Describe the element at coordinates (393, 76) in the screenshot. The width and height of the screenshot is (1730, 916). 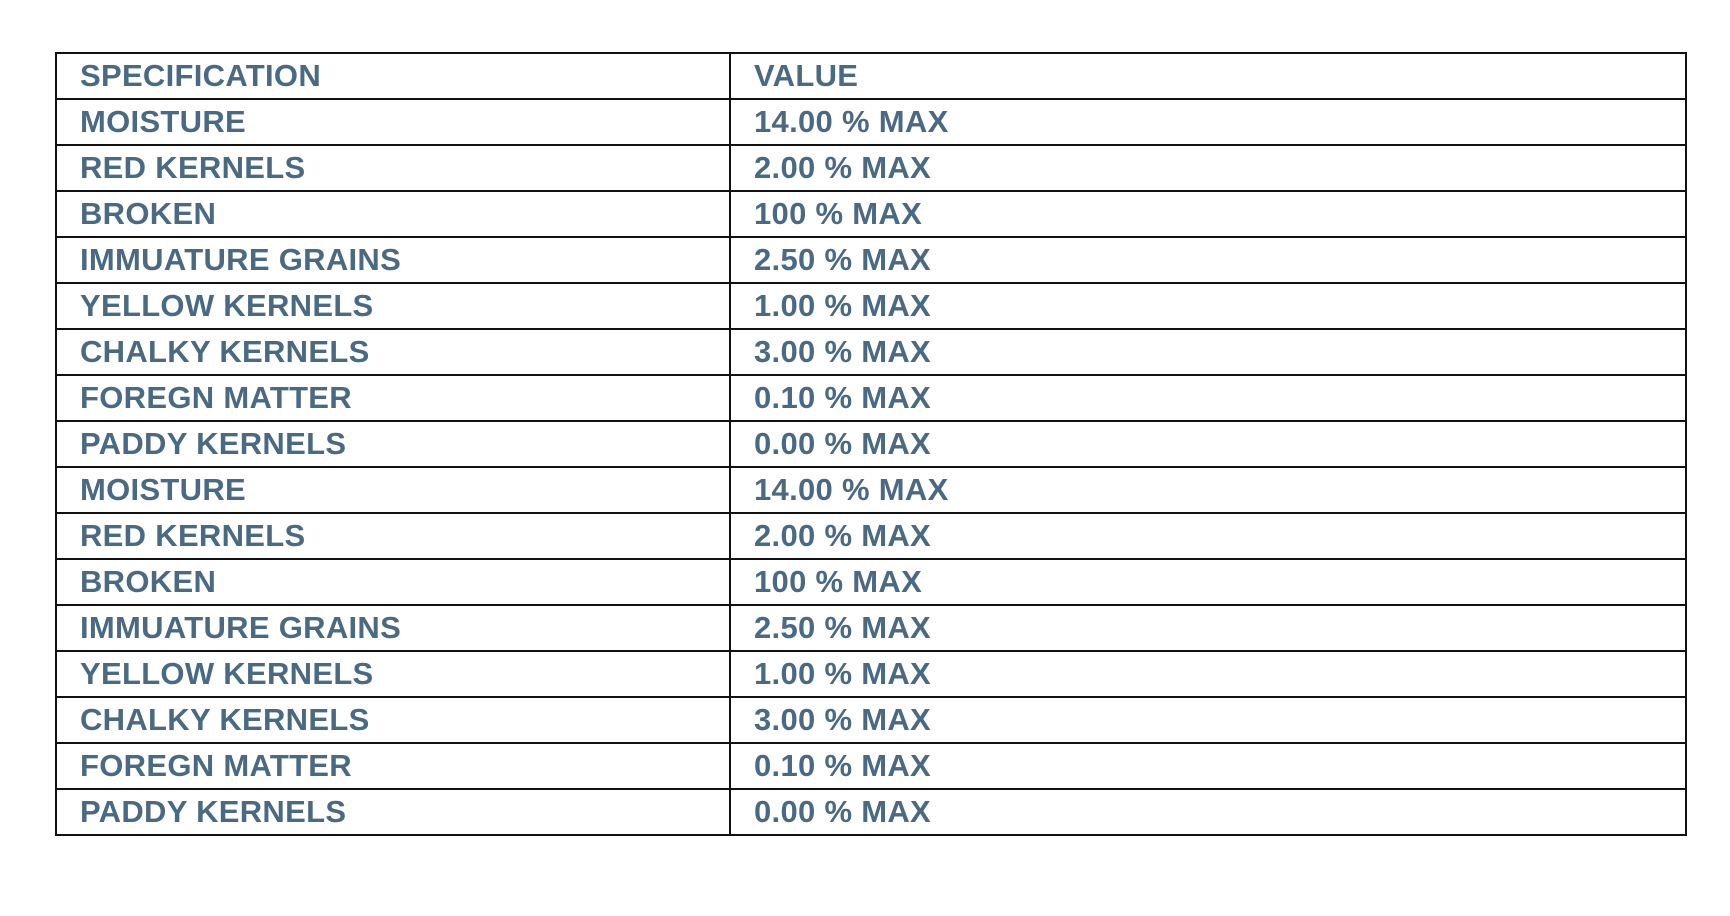
I see `column-header-specification: SPECIFICATION` at that location.